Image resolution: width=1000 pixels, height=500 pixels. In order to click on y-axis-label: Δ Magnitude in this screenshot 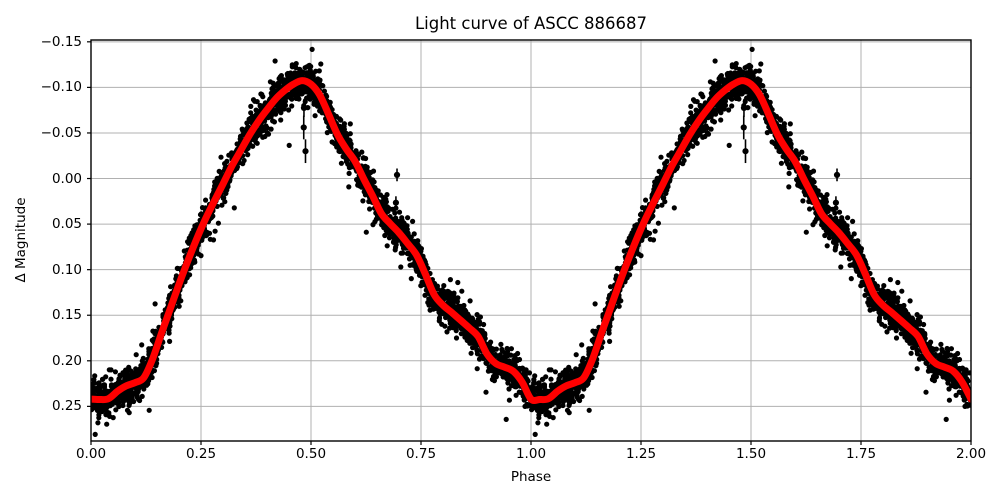, I will do `click(21, 240)`.